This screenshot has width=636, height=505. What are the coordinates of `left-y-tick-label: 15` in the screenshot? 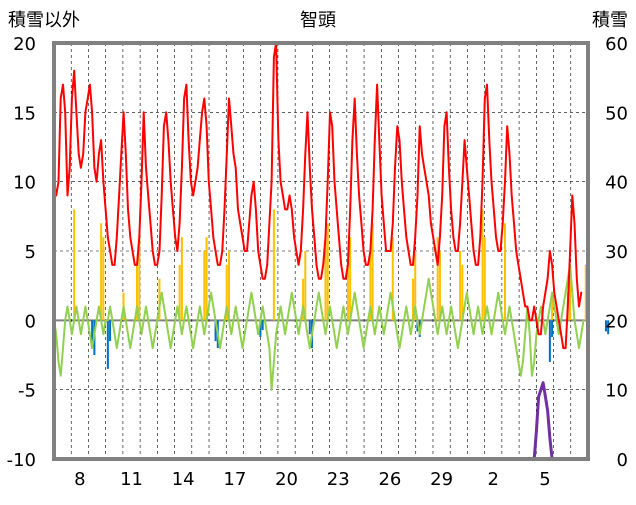 It's located at (24, 113).